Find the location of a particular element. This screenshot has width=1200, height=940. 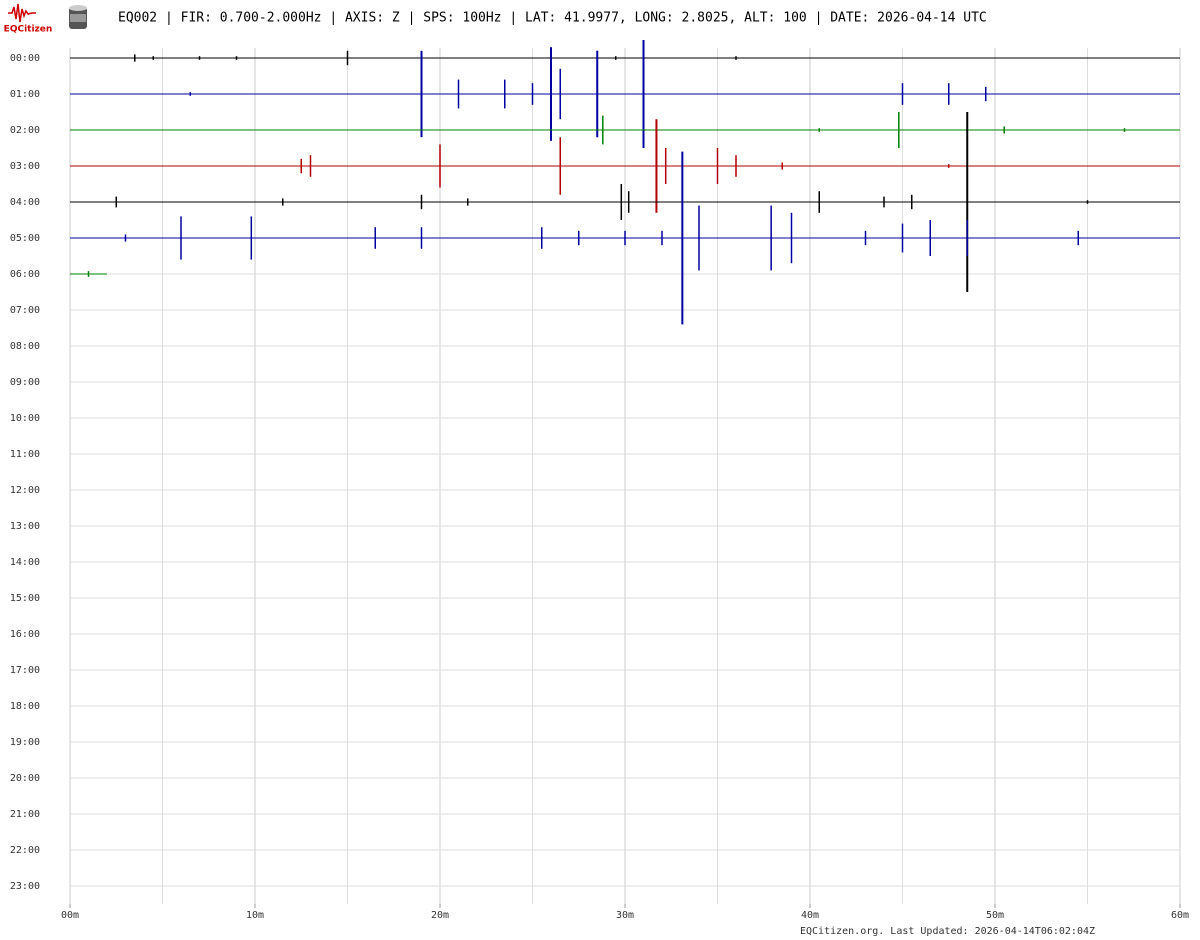

x-tick-label: 60m is located at coordinates (1180, 915).